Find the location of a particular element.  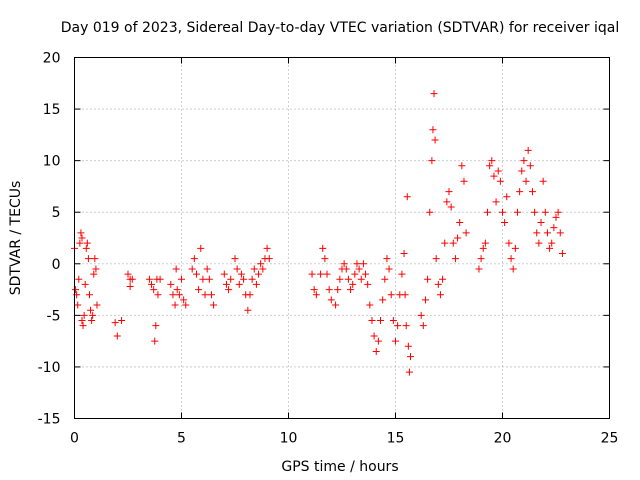

y-tick-label: 0 is located at coordinates (56, 265).